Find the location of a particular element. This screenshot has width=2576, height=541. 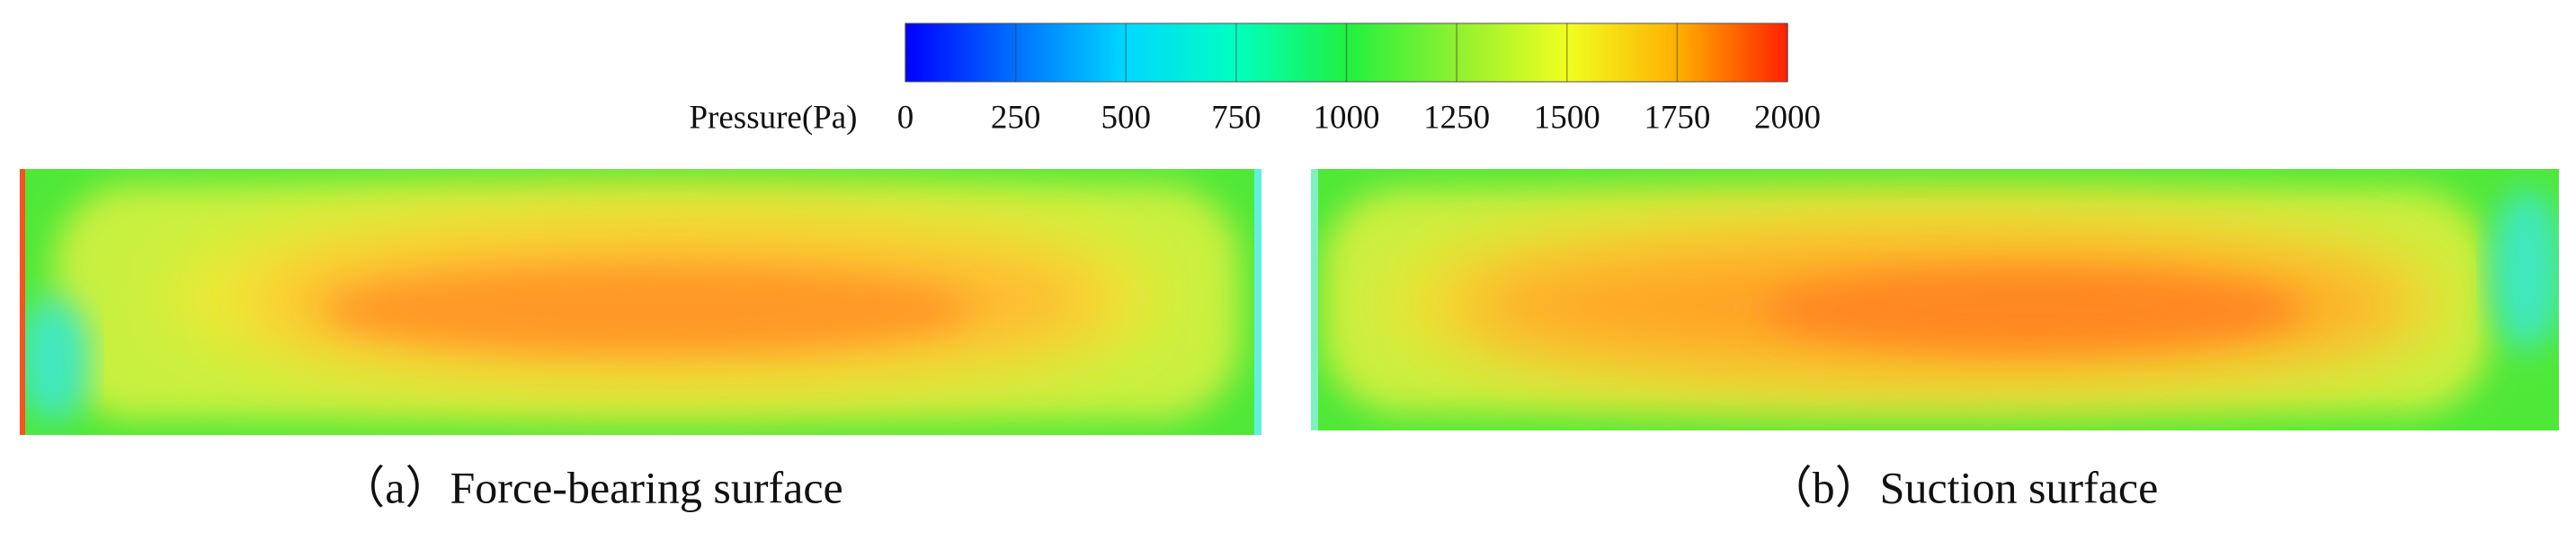

colorbar-tick-label: 1750 is located at coordinates (1677, 118).